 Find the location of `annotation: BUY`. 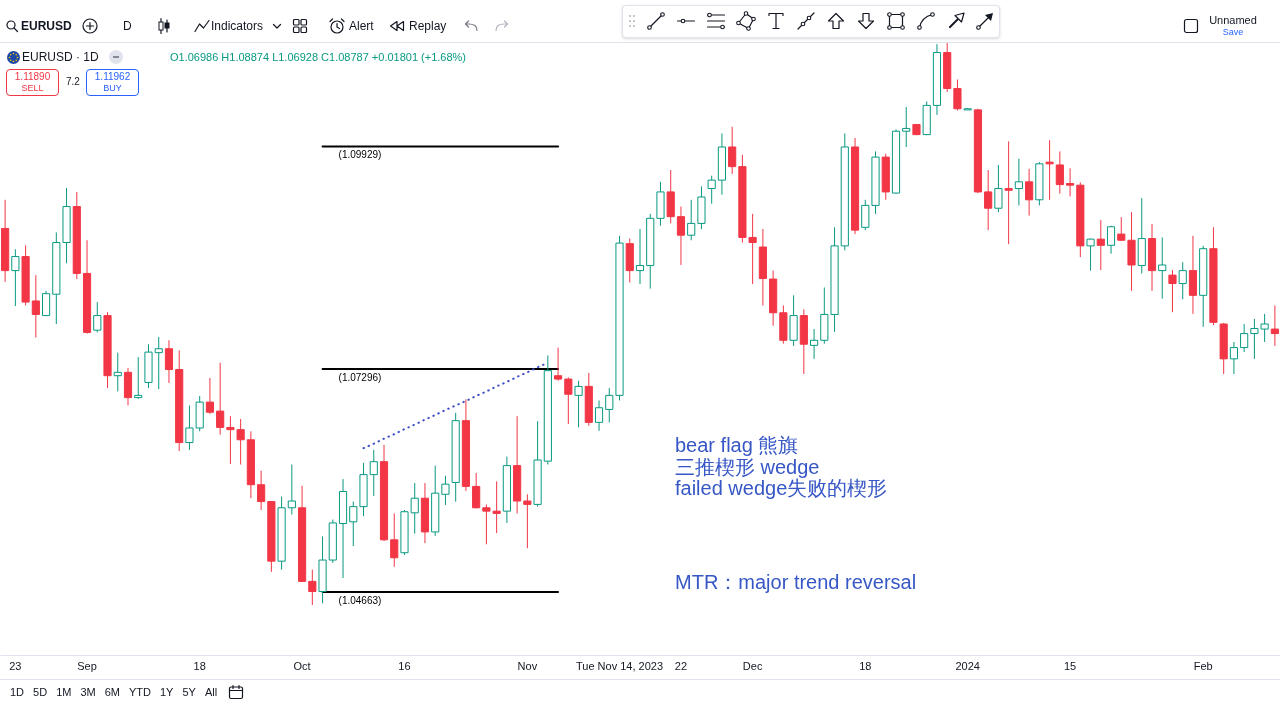

annotation: BUY is located at coordinates (112, 88).